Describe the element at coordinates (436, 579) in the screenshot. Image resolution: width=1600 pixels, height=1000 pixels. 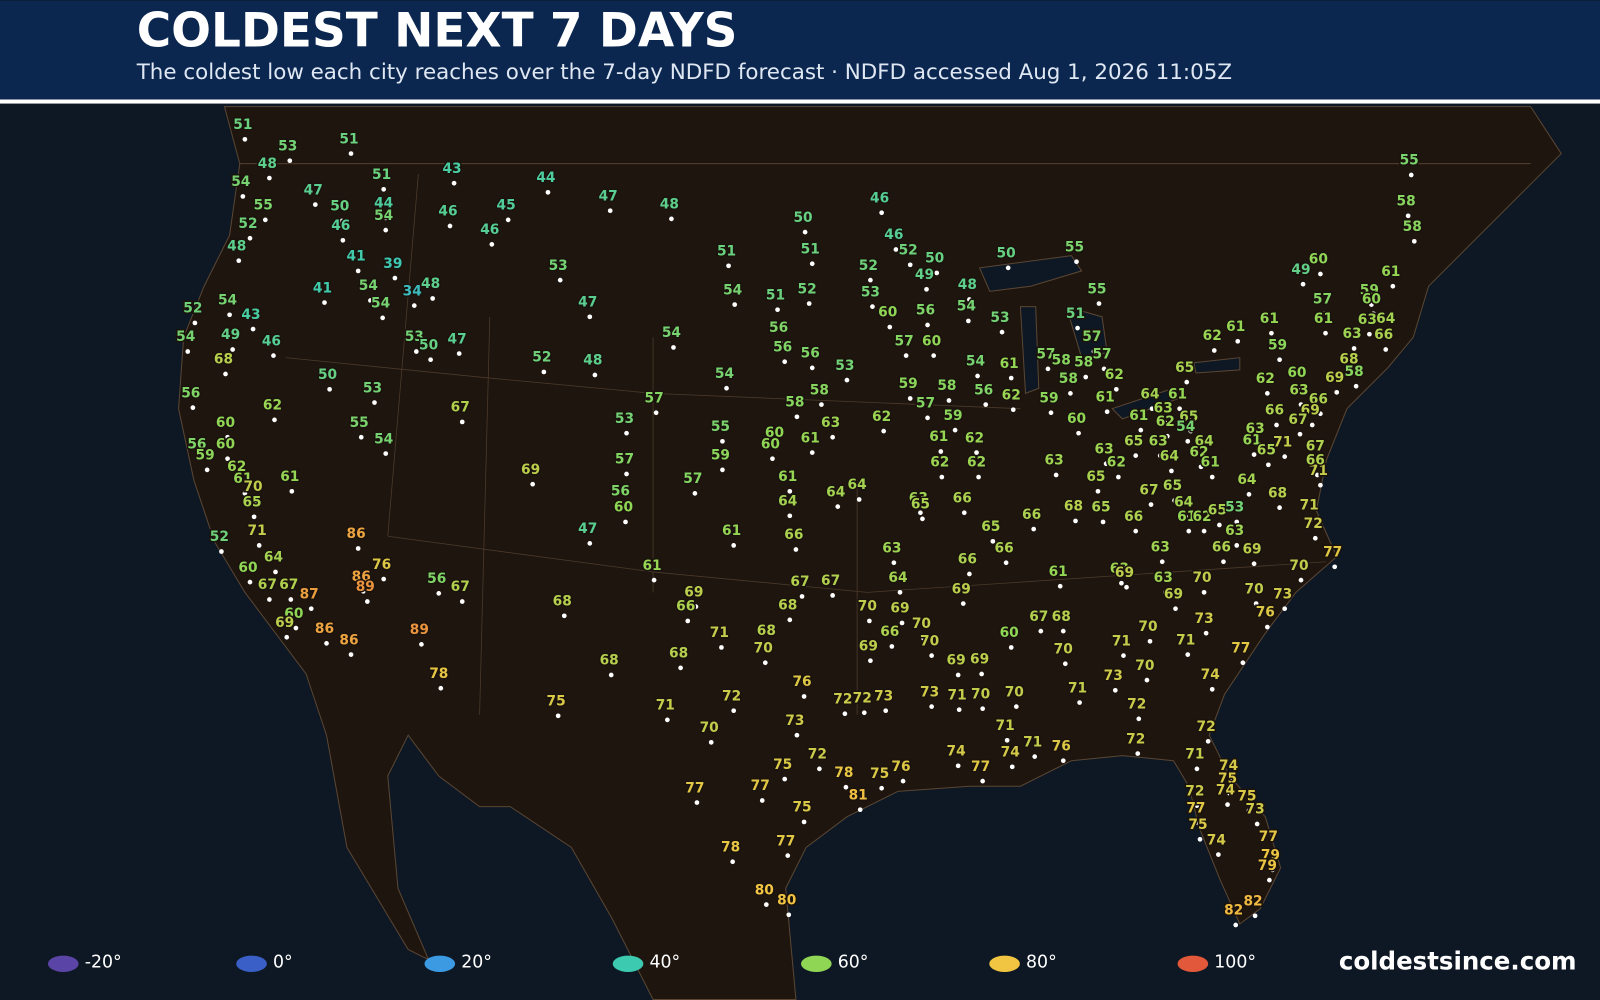
I see `city-low: 56` at that location.